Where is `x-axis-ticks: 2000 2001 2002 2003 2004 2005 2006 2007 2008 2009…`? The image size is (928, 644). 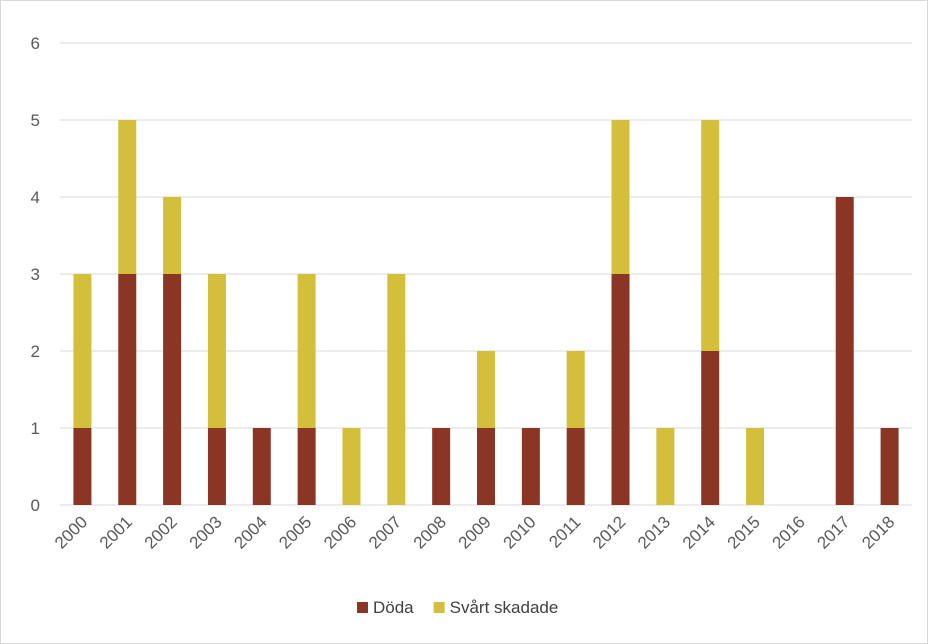
x-axis-ticks: 2000 2001 2002 2003 2004 2005 2006 2007 2008 2009… is located at coordinates (474, 532).